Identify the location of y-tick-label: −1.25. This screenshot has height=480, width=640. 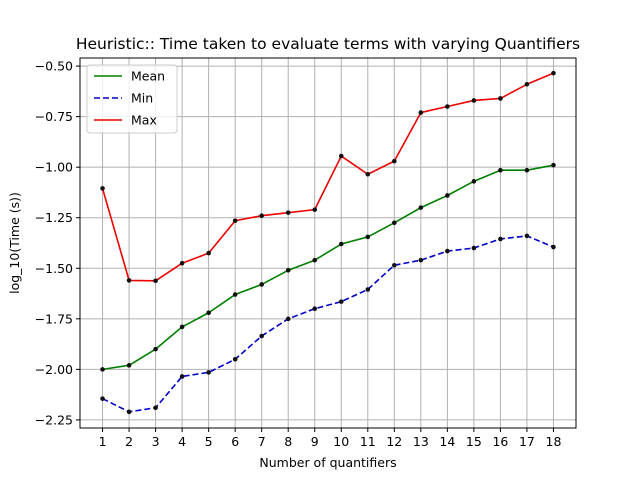
(54, 217).